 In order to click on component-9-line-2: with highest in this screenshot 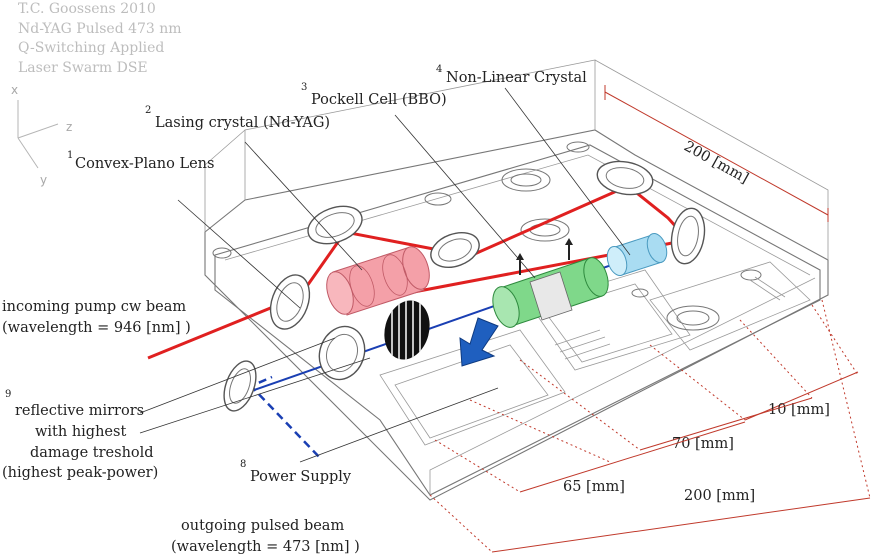, I will do `click(80, 432)`.